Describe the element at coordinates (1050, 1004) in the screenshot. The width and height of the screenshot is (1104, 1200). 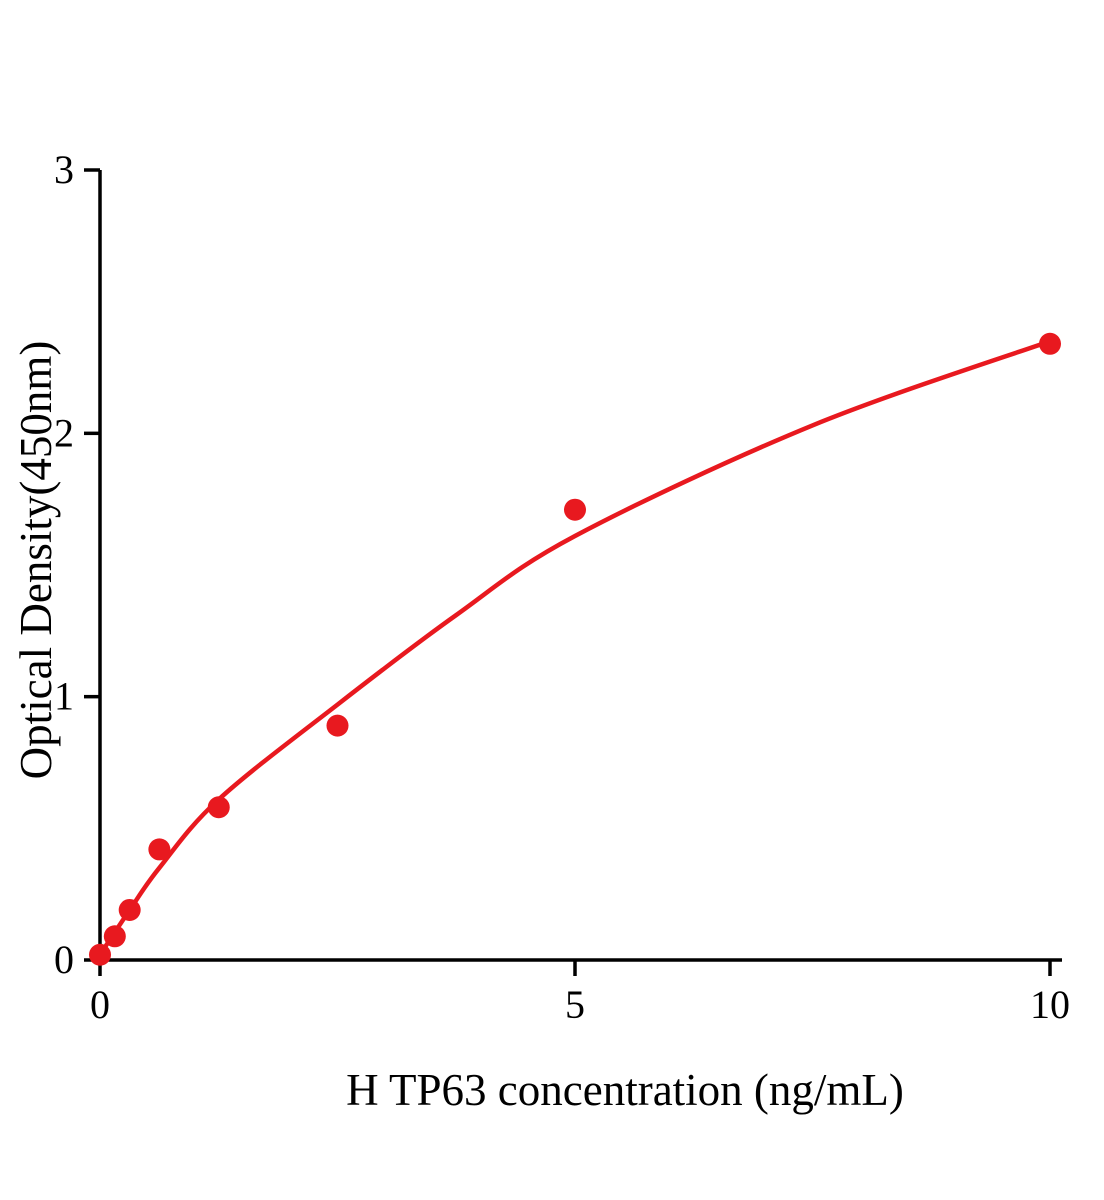
I see `x-tick-label: 10` at that location.